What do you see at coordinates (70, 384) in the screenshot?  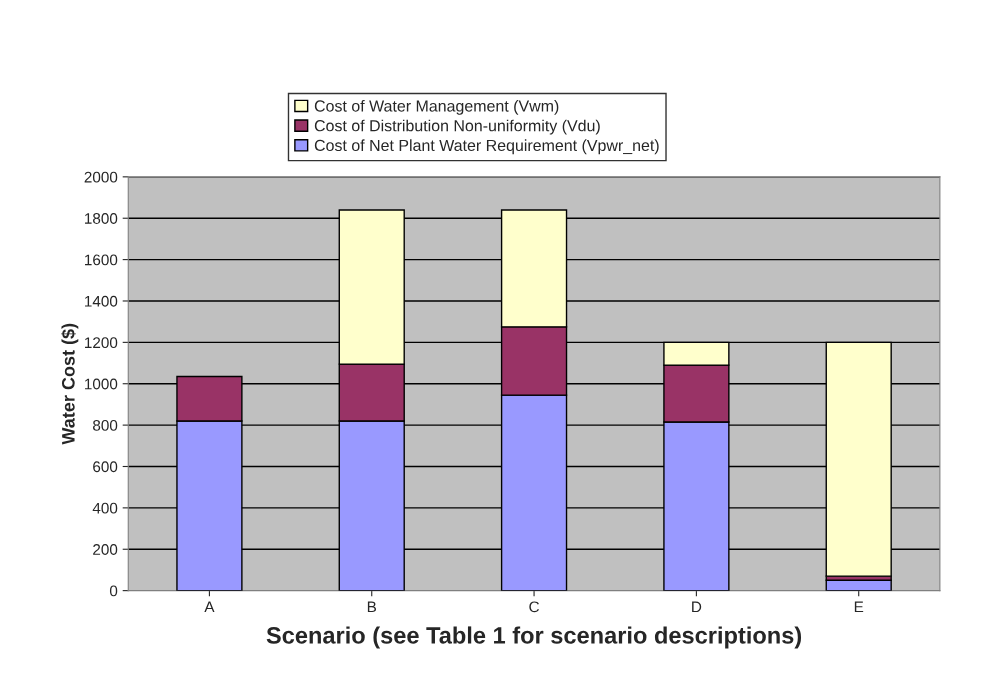 I see `y-axis-title: Water Cost ($)` at bounding box center [70, 384].